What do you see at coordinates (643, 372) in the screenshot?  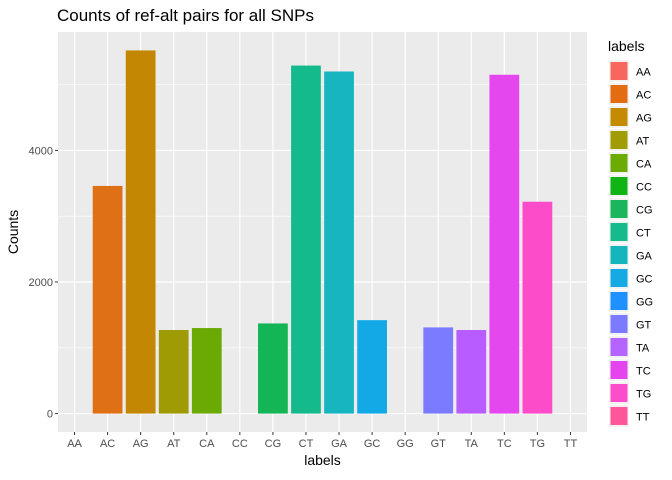 I see `legend-label-TC: TC` at bounding box center [643, 372].